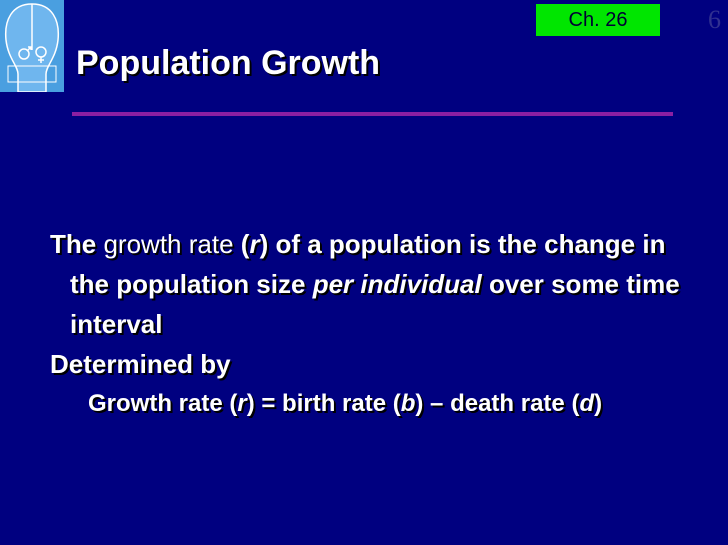 The image size is (728, 545). Describe the element at coordinates (163, 403) in the screenshot. I see `equation-text: Growth rate (` at that location.